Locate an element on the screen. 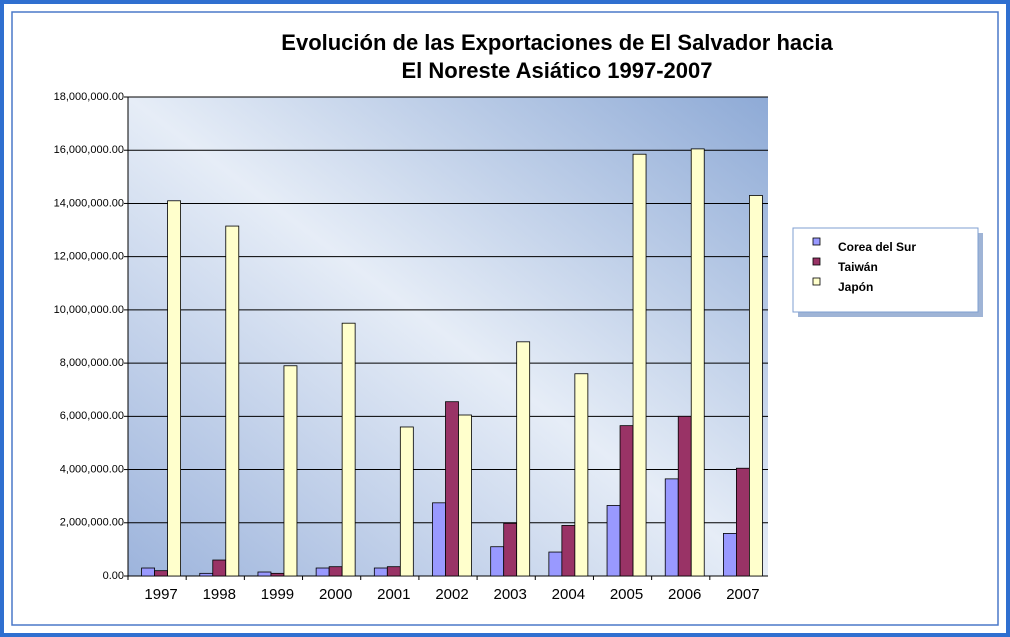 This screenshot has width=1010, height=637. x-tick-label: 2002 is located at coordinates (451, 594).